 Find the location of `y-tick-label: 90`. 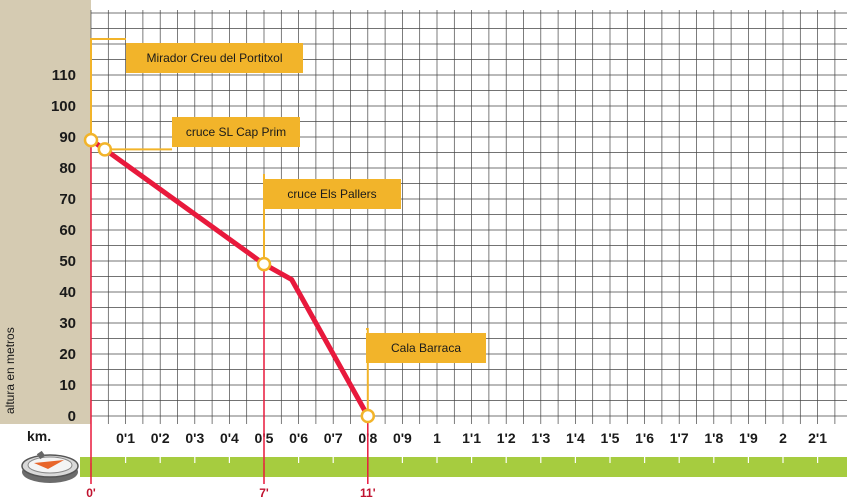

y-tick-label: 90 is located at coordinates (67, 137).